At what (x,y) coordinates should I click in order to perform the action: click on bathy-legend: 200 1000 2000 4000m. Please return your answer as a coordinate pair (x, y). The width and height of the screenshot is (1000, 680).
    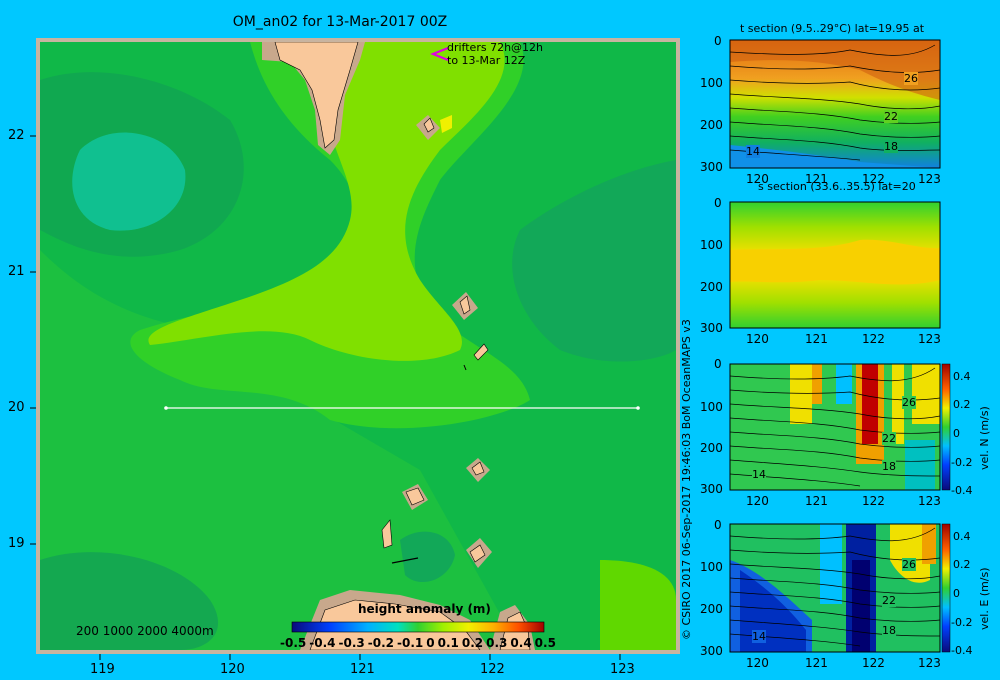
    Looking at the image, I should click on (145, 631).